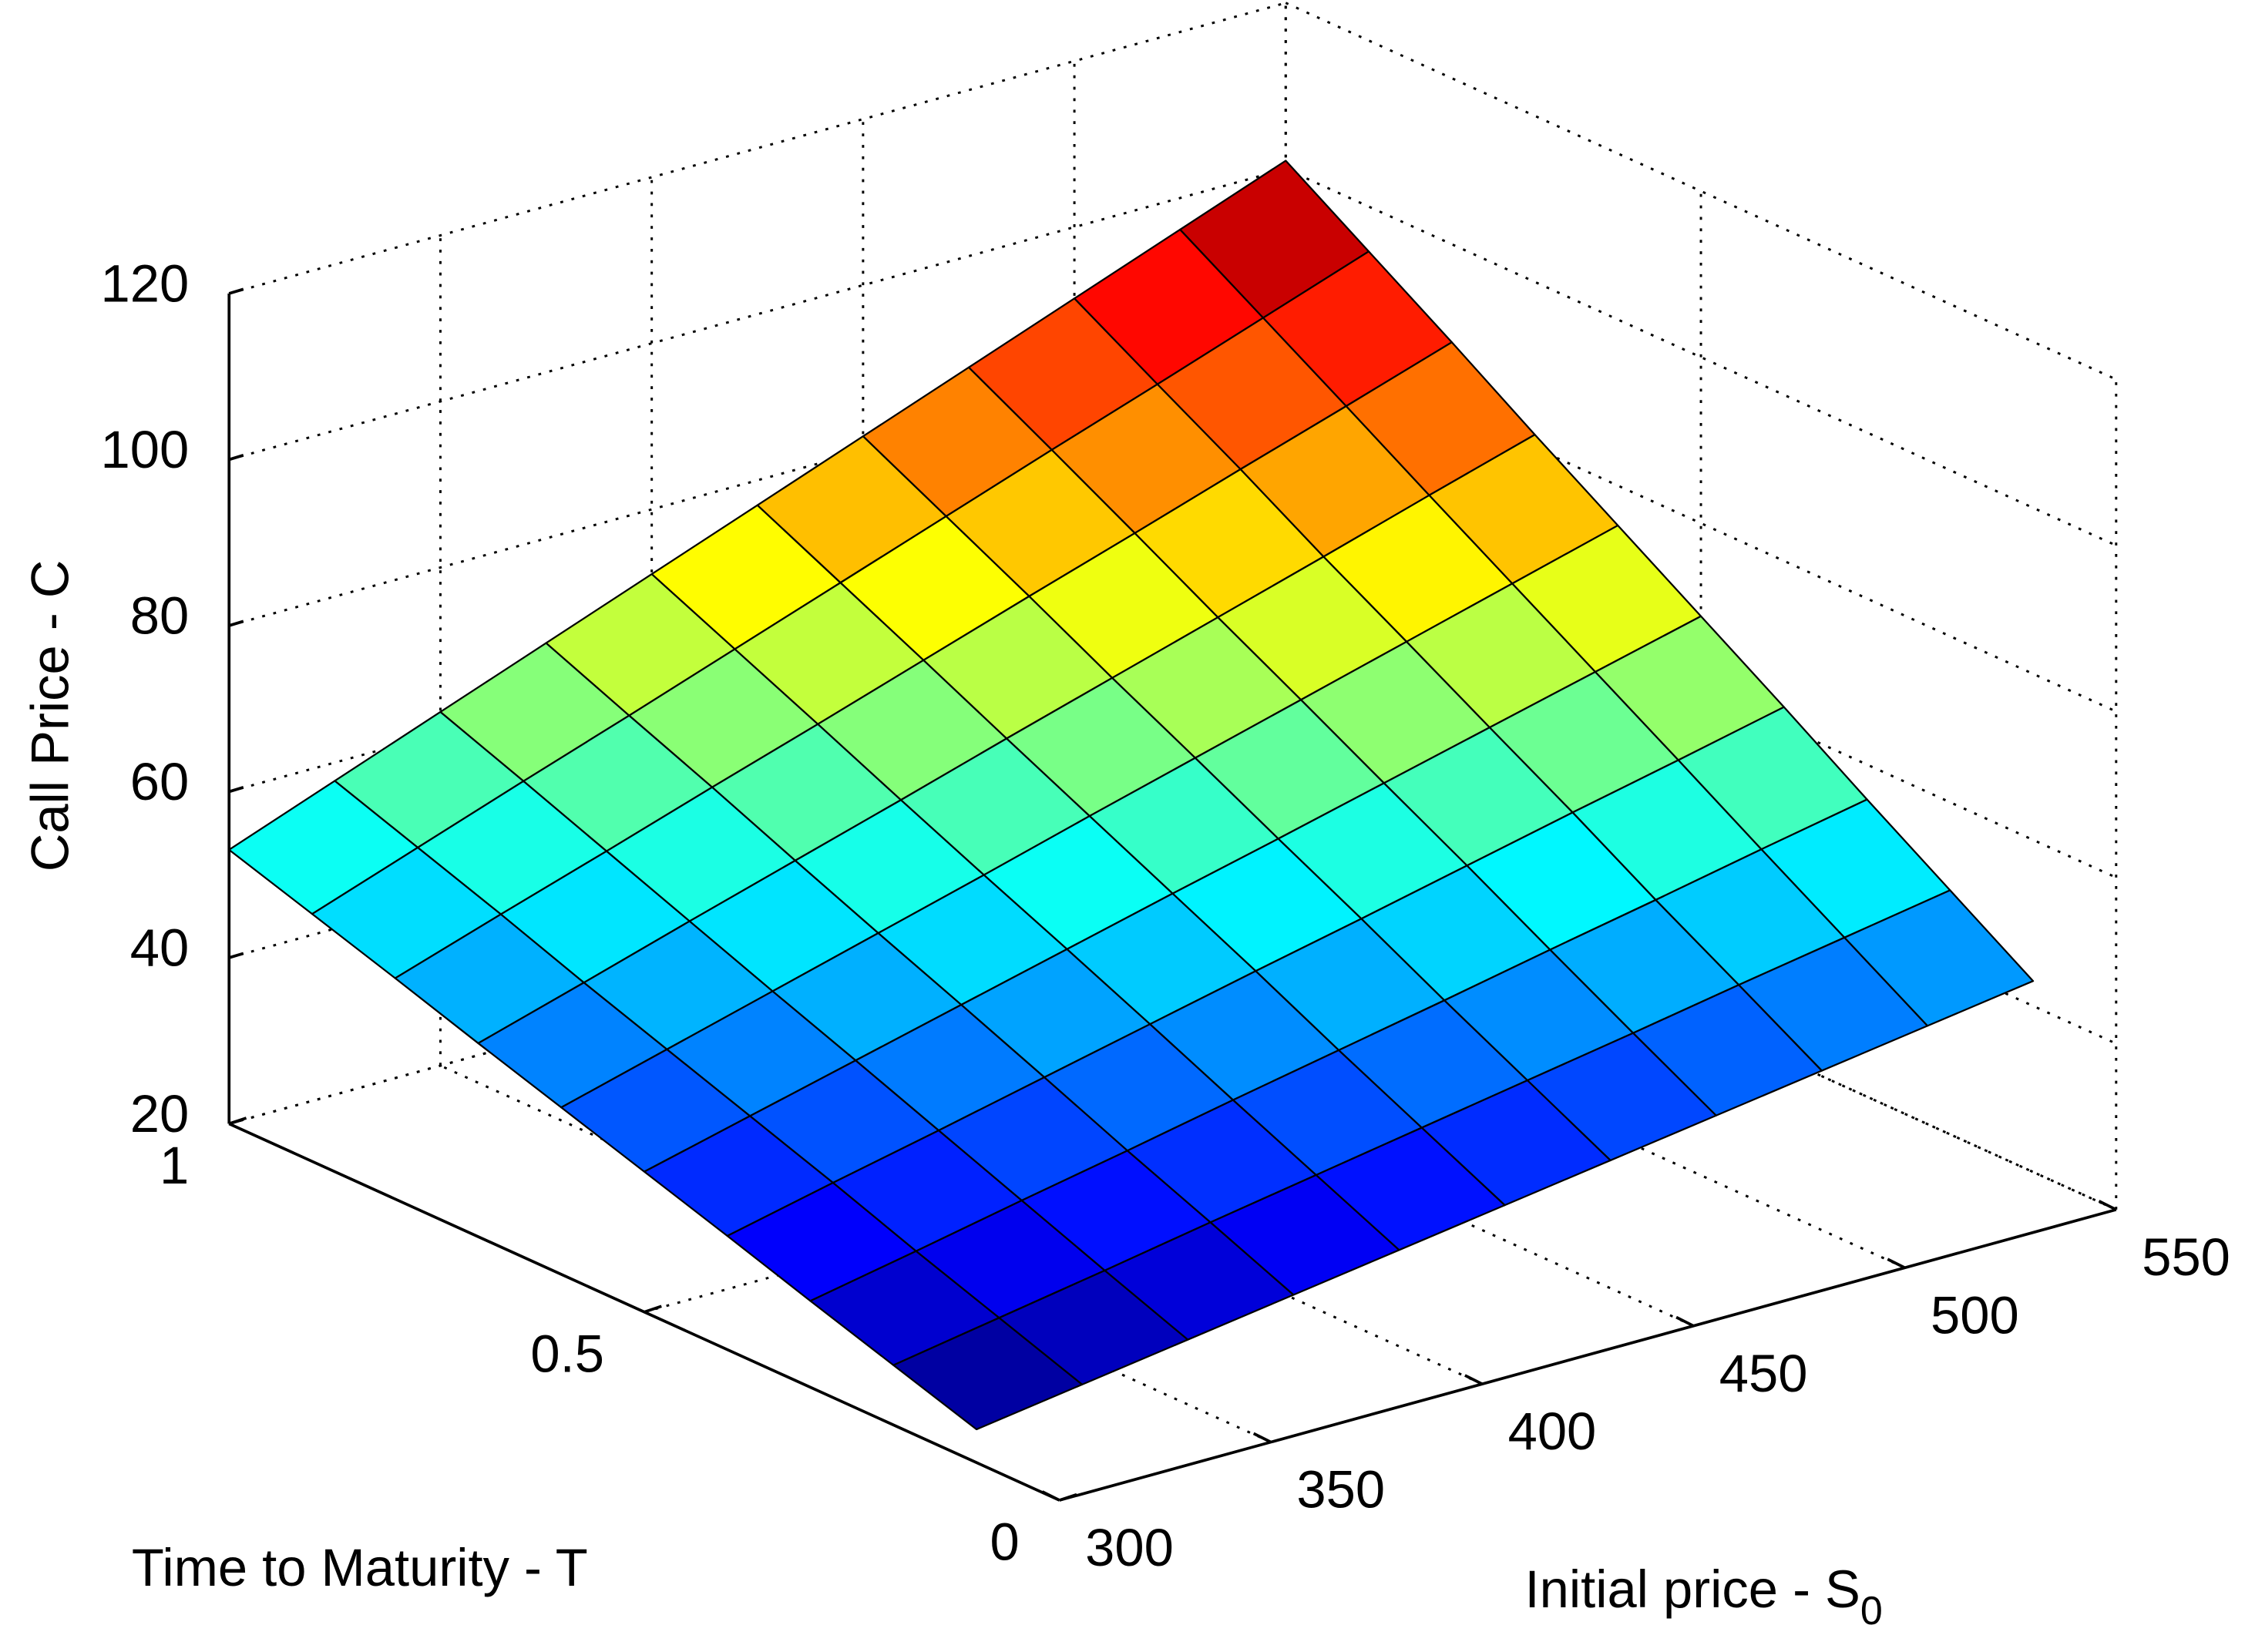  I want to click on x-axis-label: Initial price - S0, so click(1704, 1597).